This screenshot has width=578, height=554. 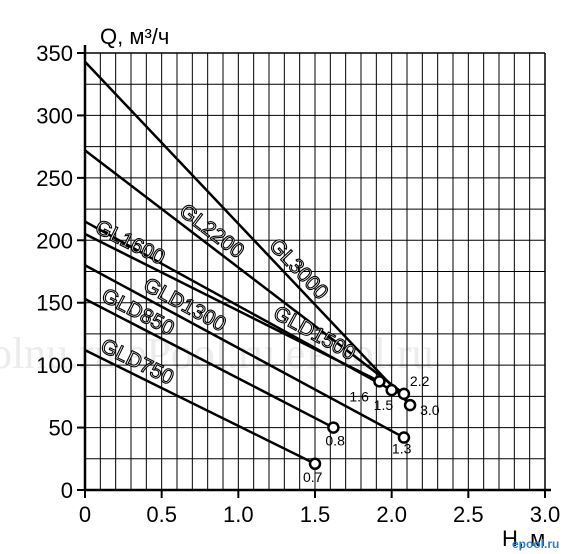 What do you see at coordinates (161, 514) in the screenshot?
I see `x-tick-label: 0.5` at bounding box center [161, 514].